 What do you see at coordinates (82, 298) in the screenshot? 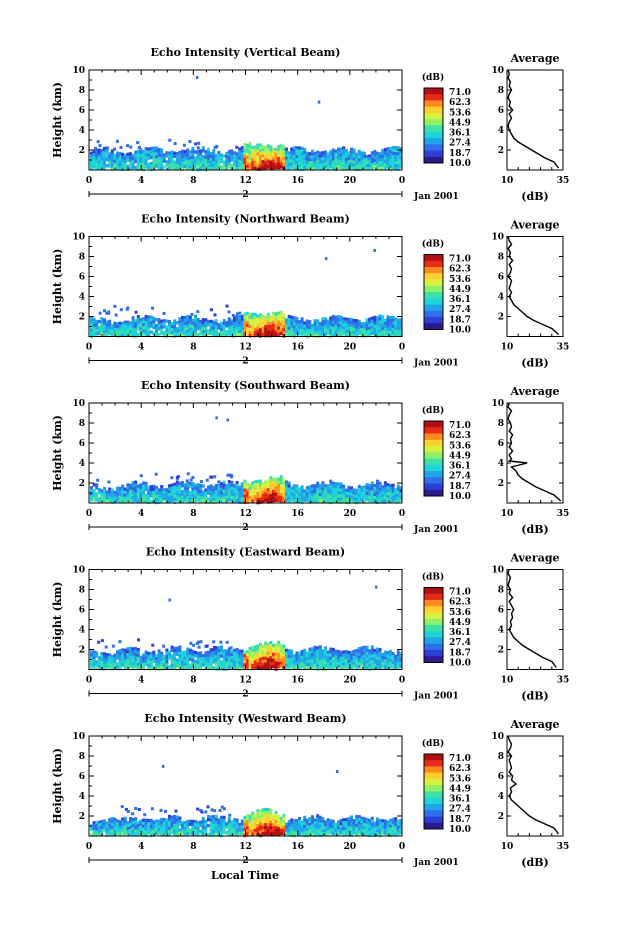
I see `y-tick-label: 4` at bounding box center [82, 298].